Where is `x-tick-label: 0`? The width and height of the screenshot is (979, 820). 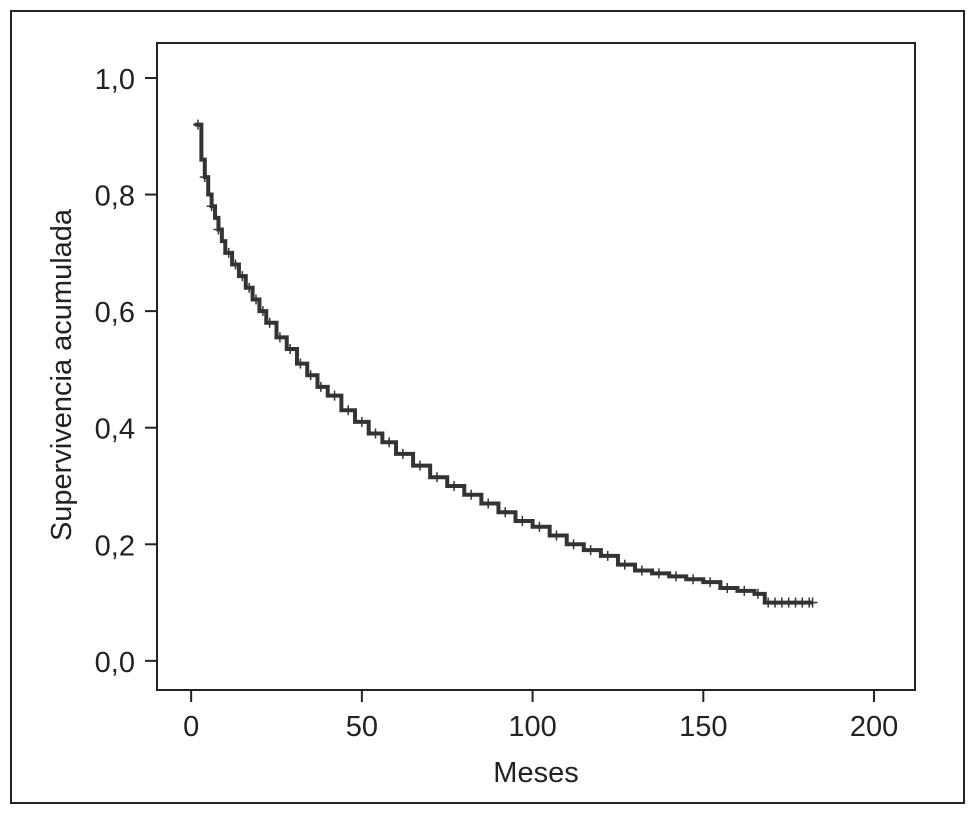
x-tick-label: 0 is located at coordinates (191, 727).